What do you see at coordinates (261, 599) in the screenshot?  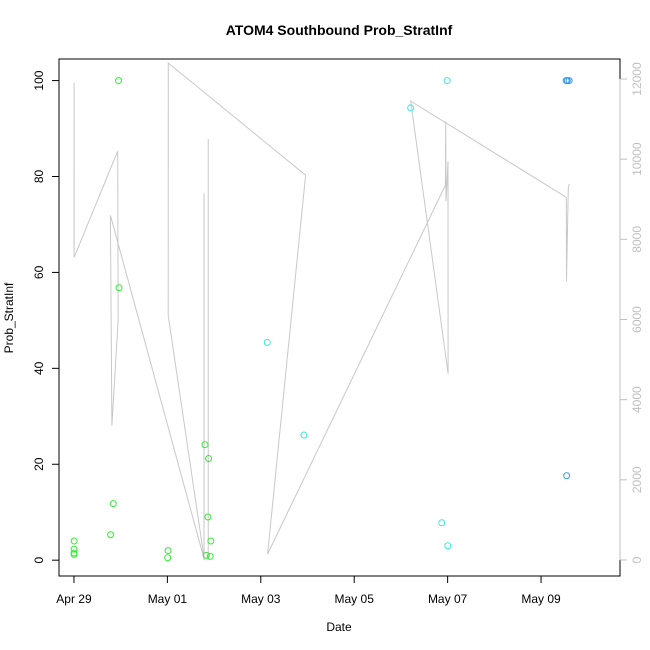 I see `x-tick-label: May 03` at bounding box center [261, 599].